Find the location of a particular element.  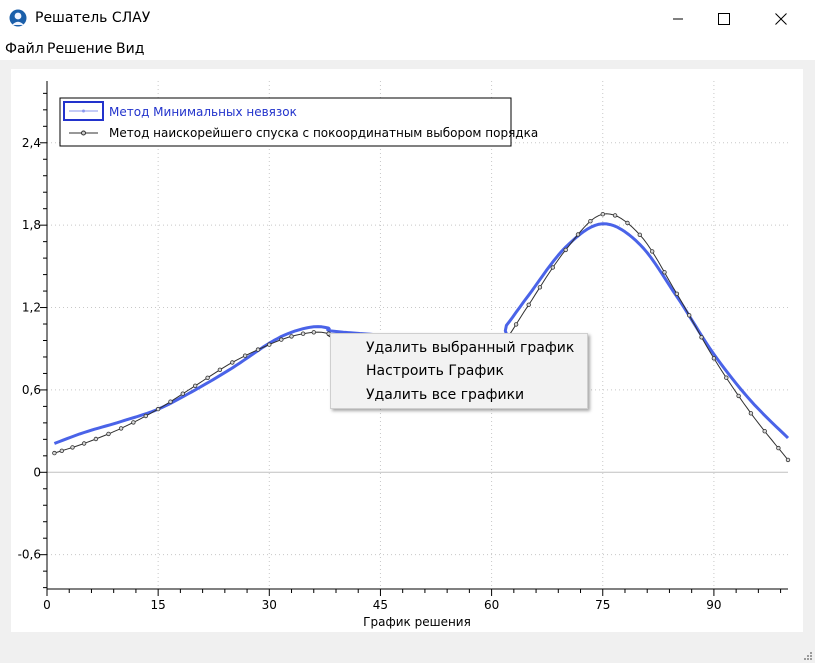

minimize-button is located at coordinates (678, 19).